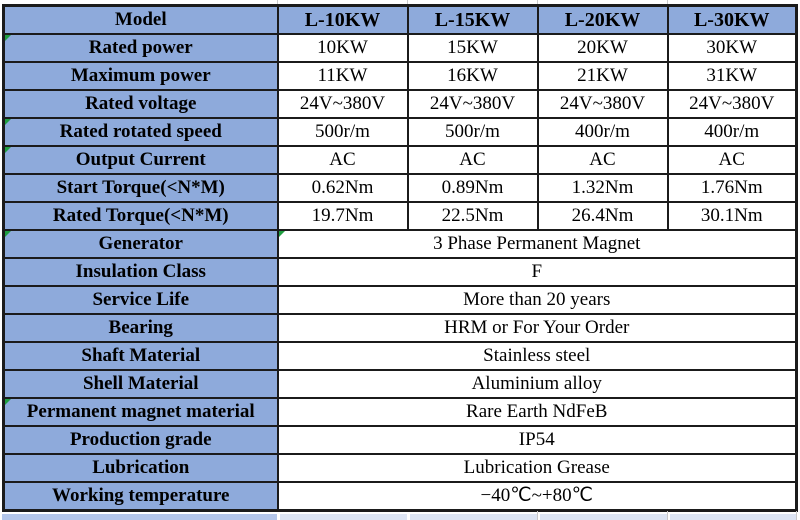 The image size is (800, 520). I want to click on row-label-cell: Working temperature, so click(140, 496).